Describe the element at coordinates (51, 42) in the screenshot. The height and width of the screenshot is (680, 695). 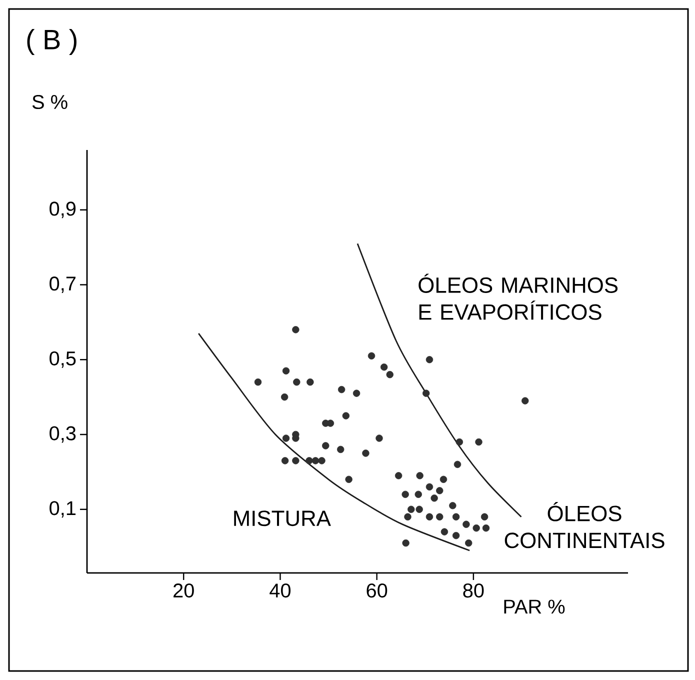
I see `chart-title: ( B )` at that location.